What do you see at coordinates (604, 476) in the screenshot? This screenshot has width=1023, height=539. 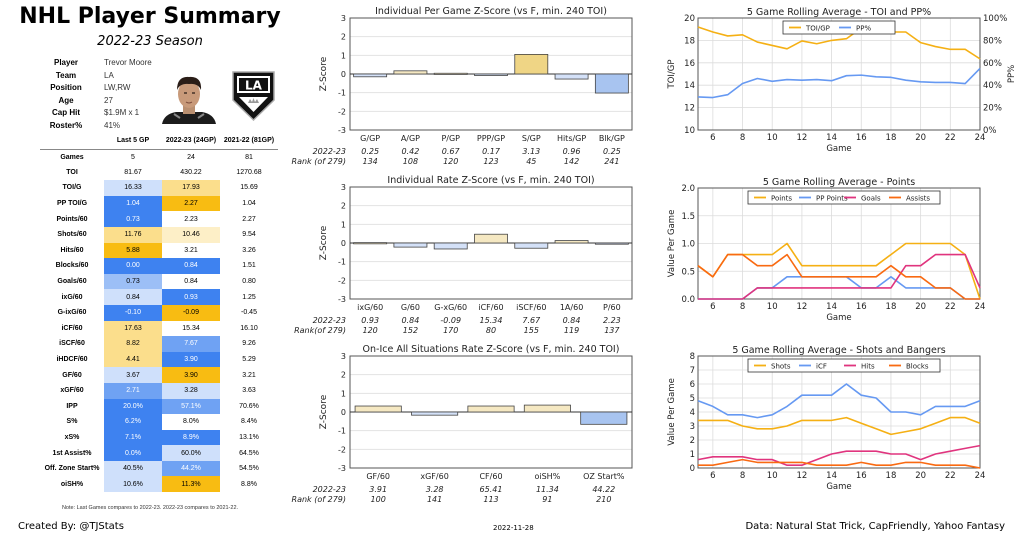 I see `x-tick-label: OZ Start%` at bounding box center [604, 476].